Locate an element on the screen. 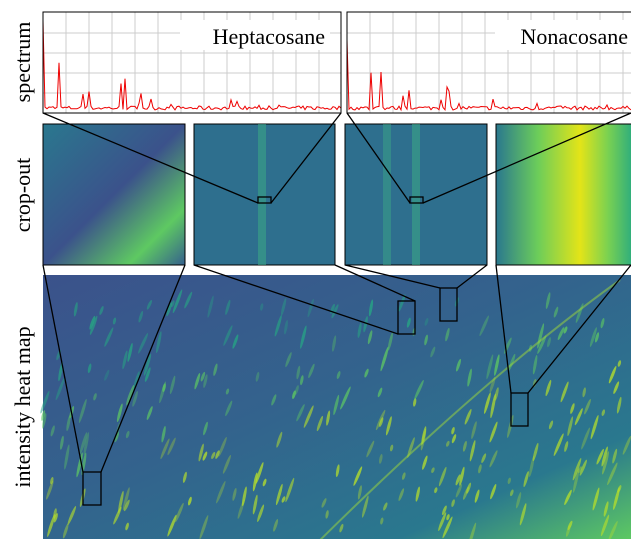 This screenshot has height=539, width=631. spectrum-label: Heptacosane is located at coordinates (269, 36).